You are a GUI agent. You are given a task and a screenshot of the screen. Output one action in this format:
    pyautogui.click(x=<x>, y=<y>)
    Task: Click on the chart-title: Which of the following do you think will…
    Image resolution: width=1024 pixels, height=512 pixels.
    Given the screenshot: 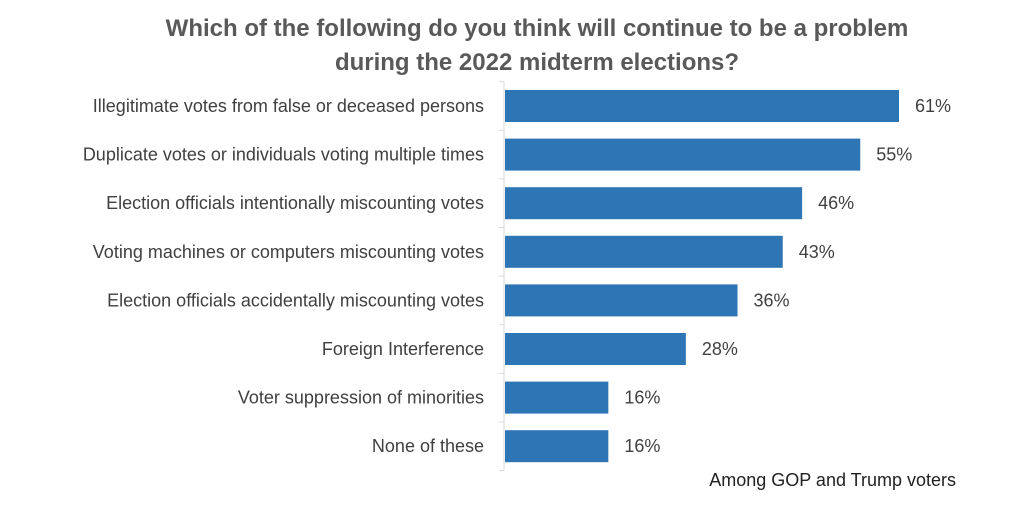 What is the action you would take?
    pyautogui.click(x=512, y=46)
    